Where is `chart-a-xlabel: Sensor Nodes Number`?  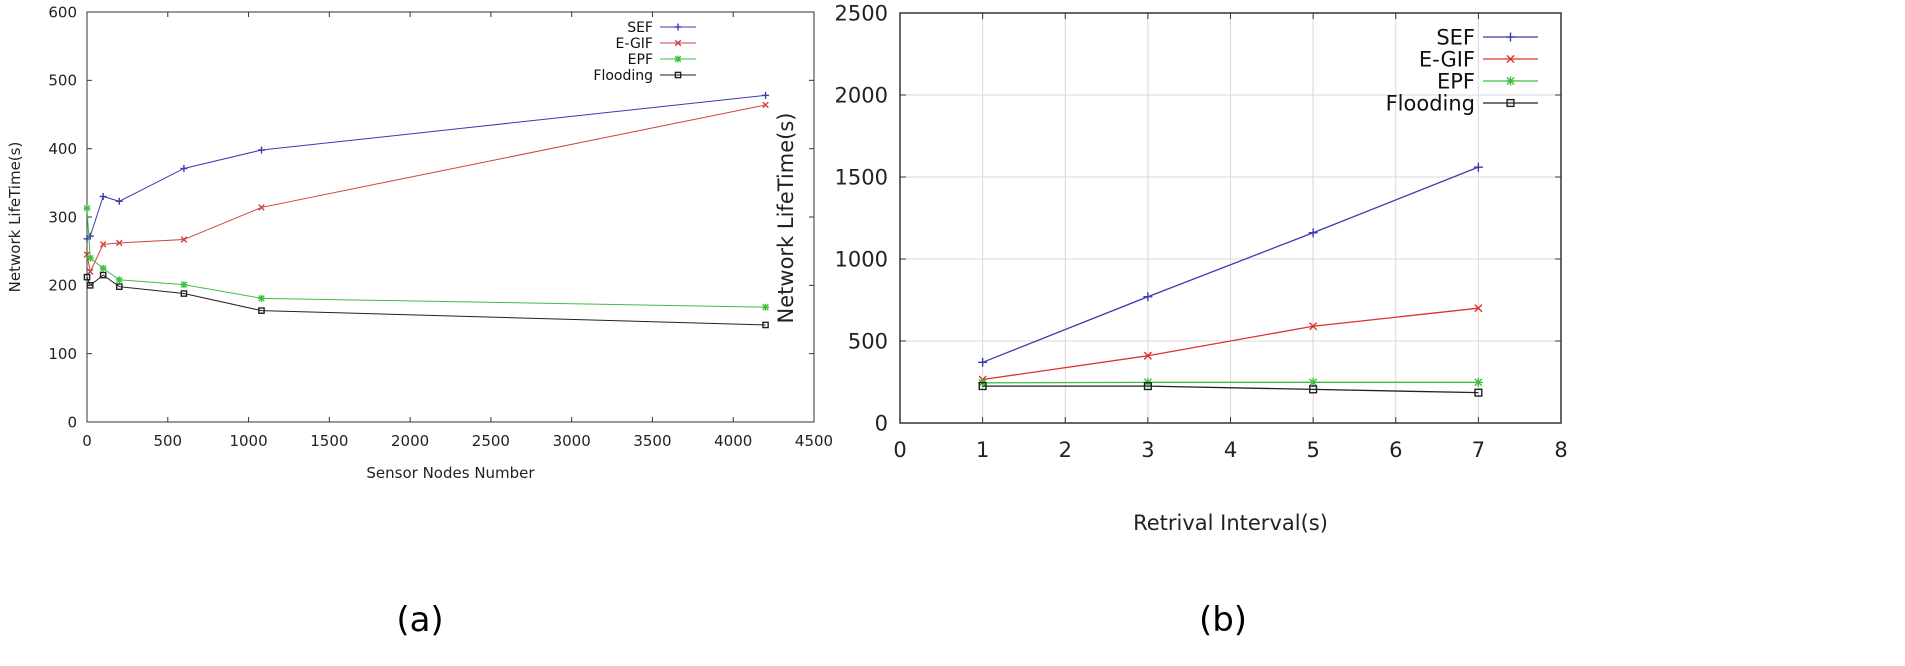
chart-a-xlabel: Sensor Nodes Number is located at coordinates (450, 473).